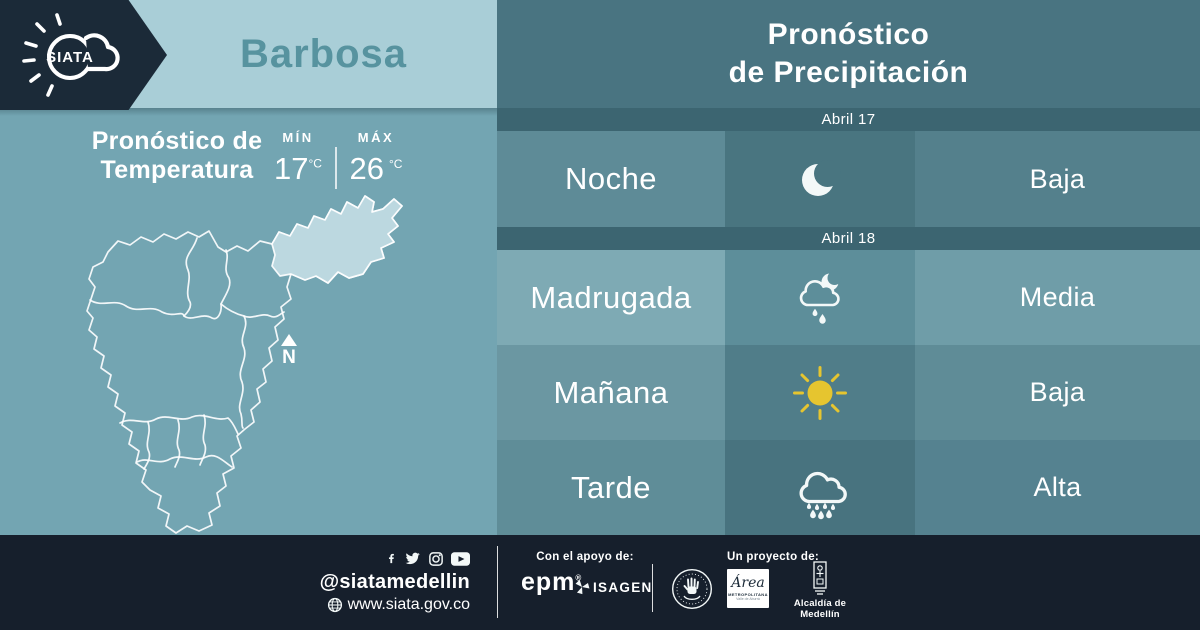 This screenshot has height=630, width=1200. I want to click on min-label: MÍN, so click(298, 137).